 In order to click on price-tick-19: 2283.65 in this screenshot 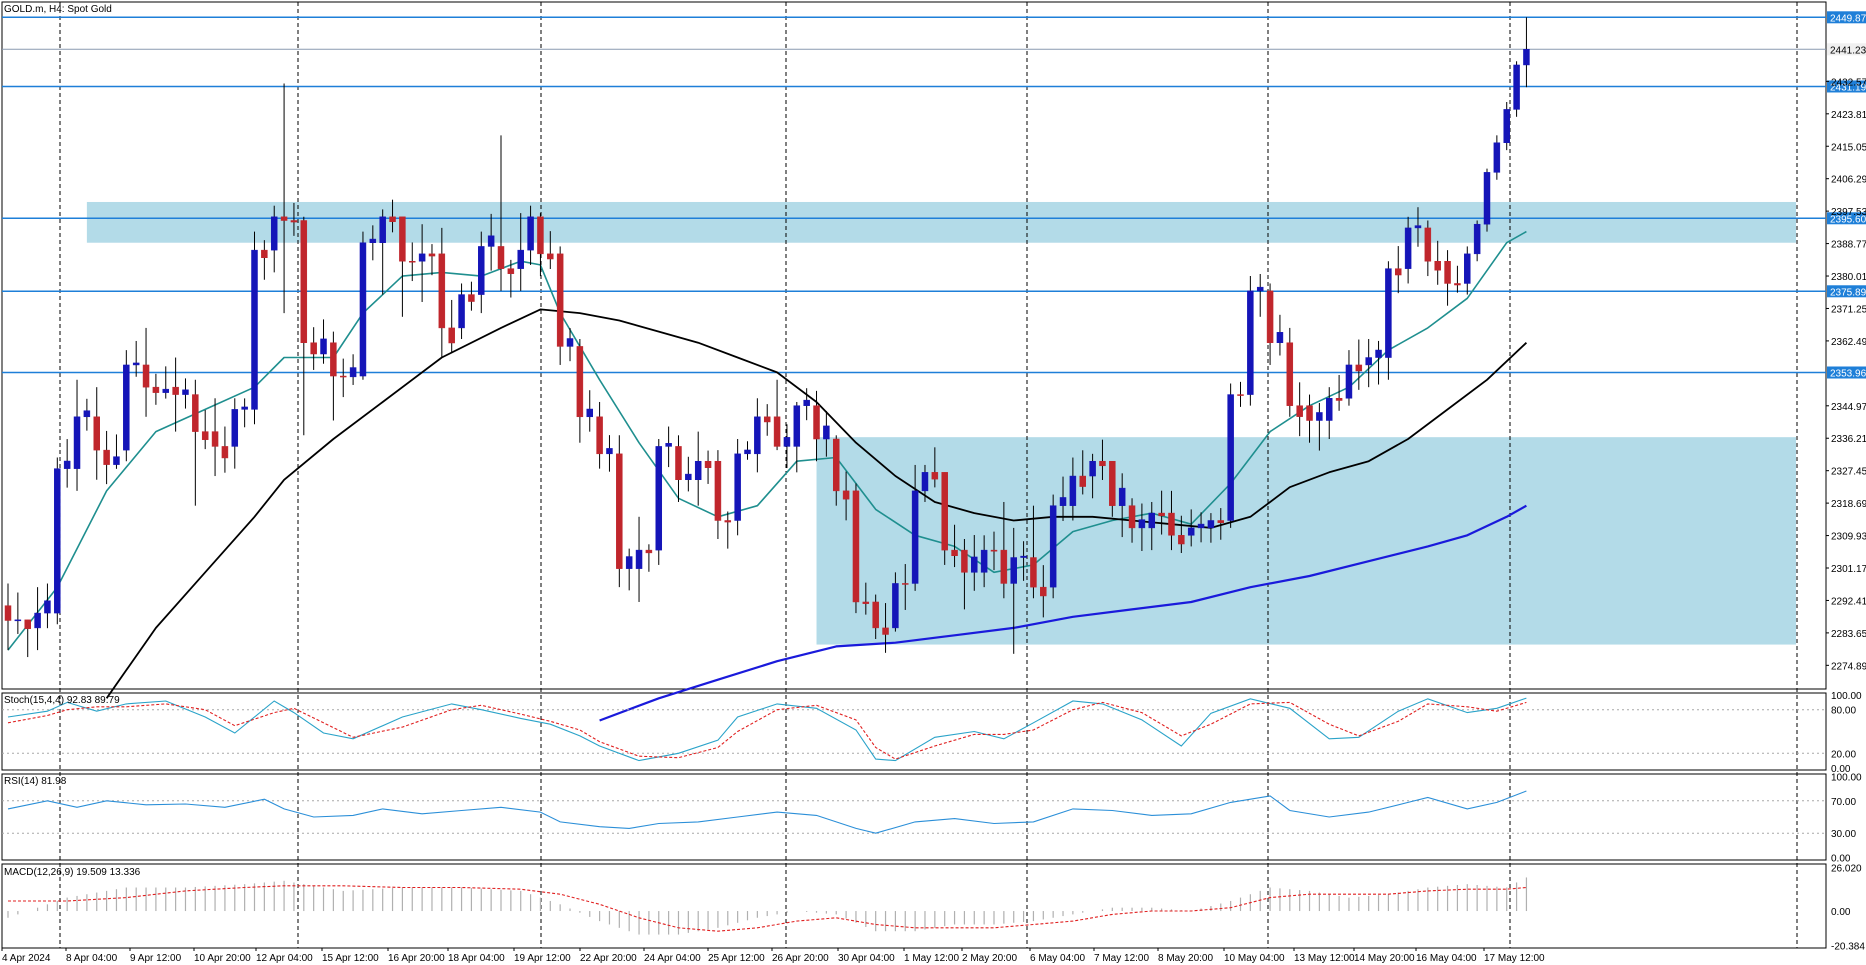, I will do `click(1848, 634)`.